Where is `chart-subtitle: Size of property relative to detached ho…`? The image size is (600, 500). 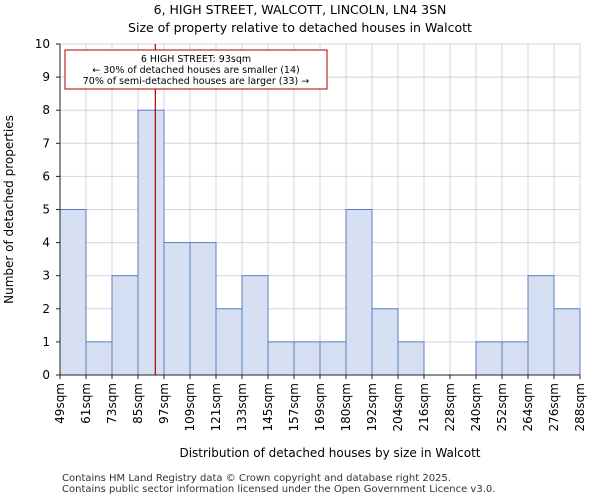 chart-subtitle: Size of property relative to detached ho… is located at coordinates (300, 27).